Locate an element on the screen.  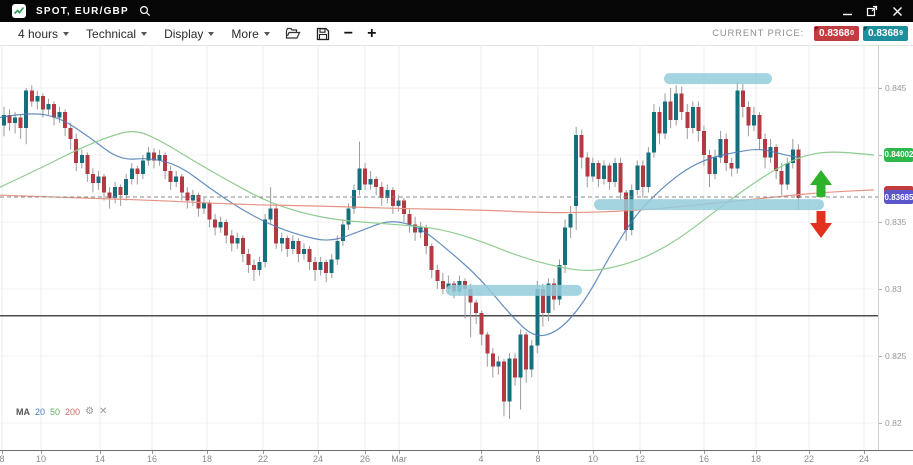
current-price-group: CURRENT PRICE: 0.8368 0 0.8368 9 is located at coordinates (810, 33).